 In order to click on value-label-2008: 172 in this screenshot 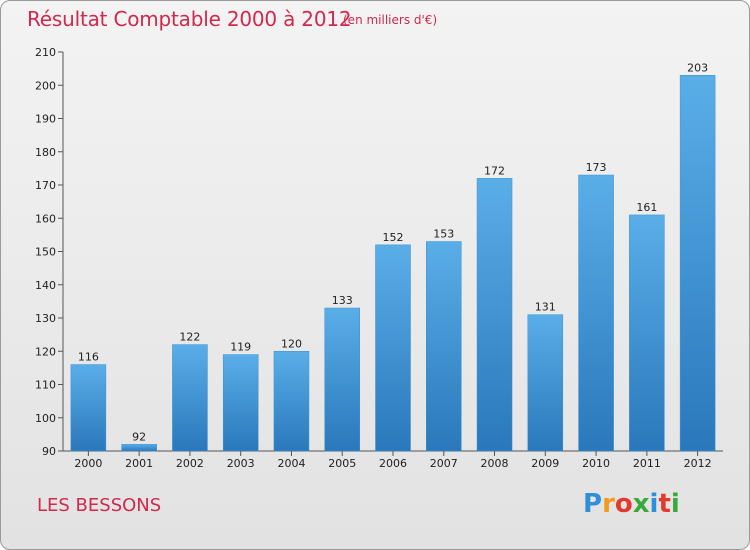, I will do `click(494, 170)`.